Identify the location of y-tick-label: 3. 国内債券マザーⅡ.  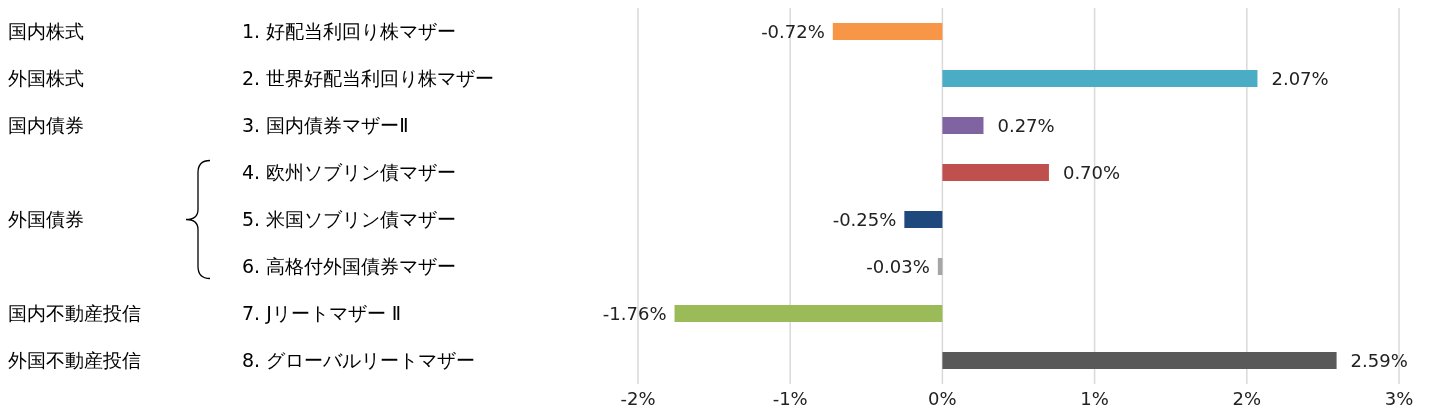
(325, 125).